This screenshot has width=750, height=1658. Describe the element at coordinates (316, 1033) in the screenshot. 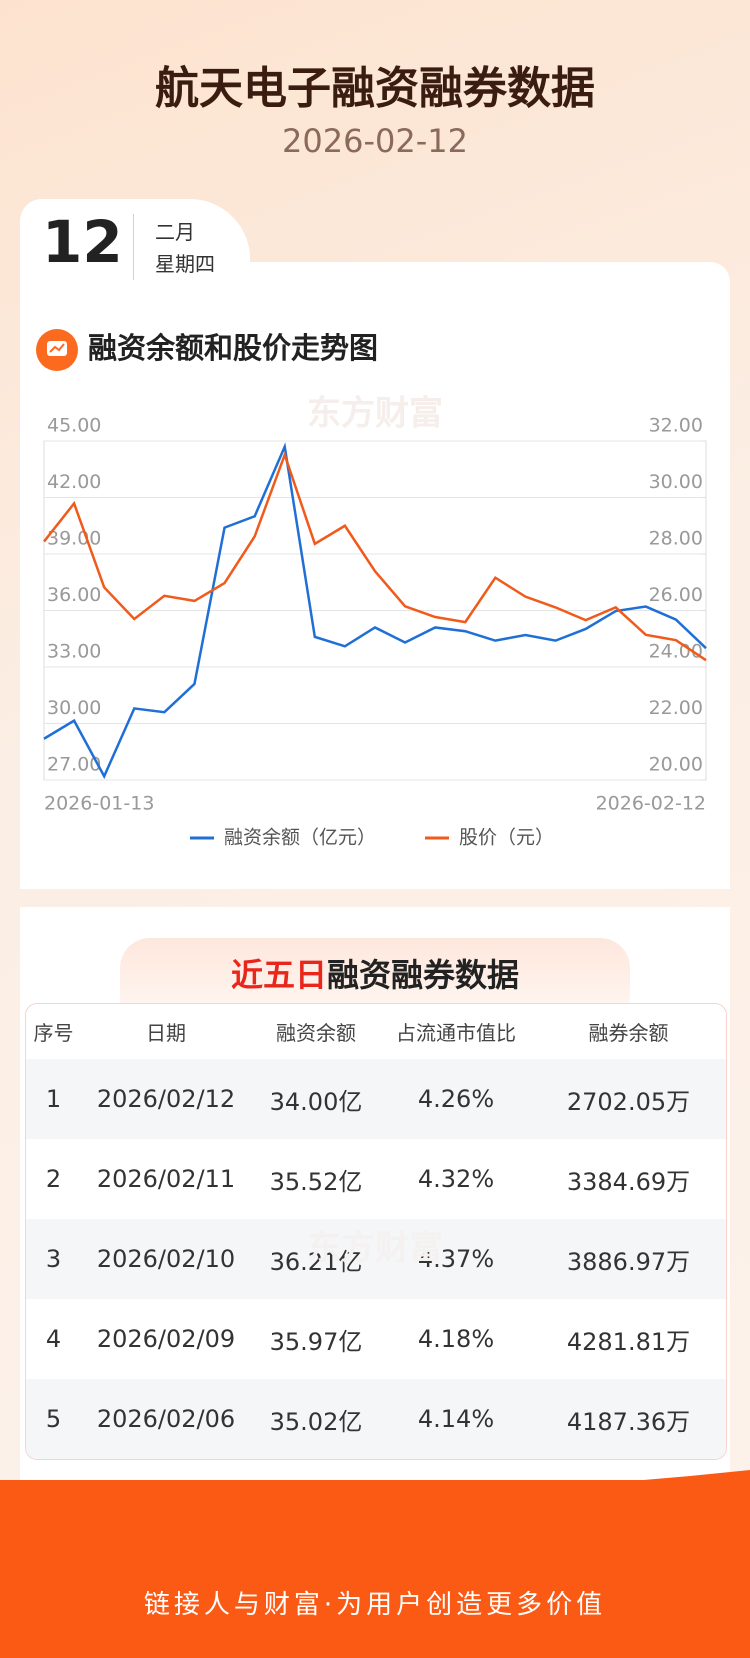

I see `table-cell: 融资余额` at that location.